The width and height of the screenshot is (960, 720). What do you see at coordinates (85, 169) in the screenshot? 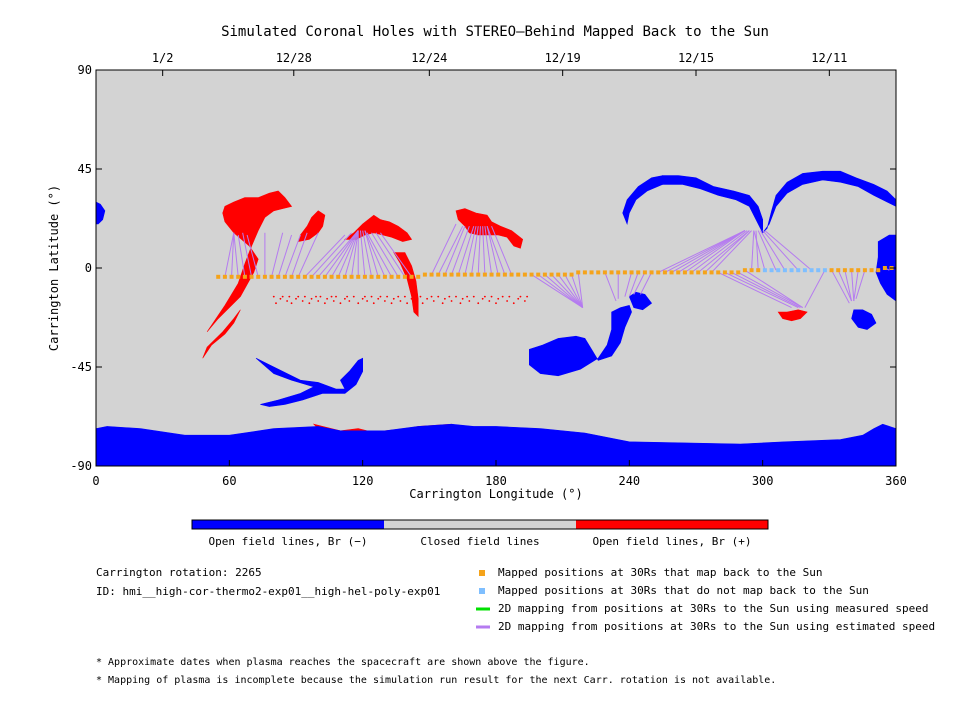
I see `y-tick-label-3: 45` at bounding box center [85, 169].